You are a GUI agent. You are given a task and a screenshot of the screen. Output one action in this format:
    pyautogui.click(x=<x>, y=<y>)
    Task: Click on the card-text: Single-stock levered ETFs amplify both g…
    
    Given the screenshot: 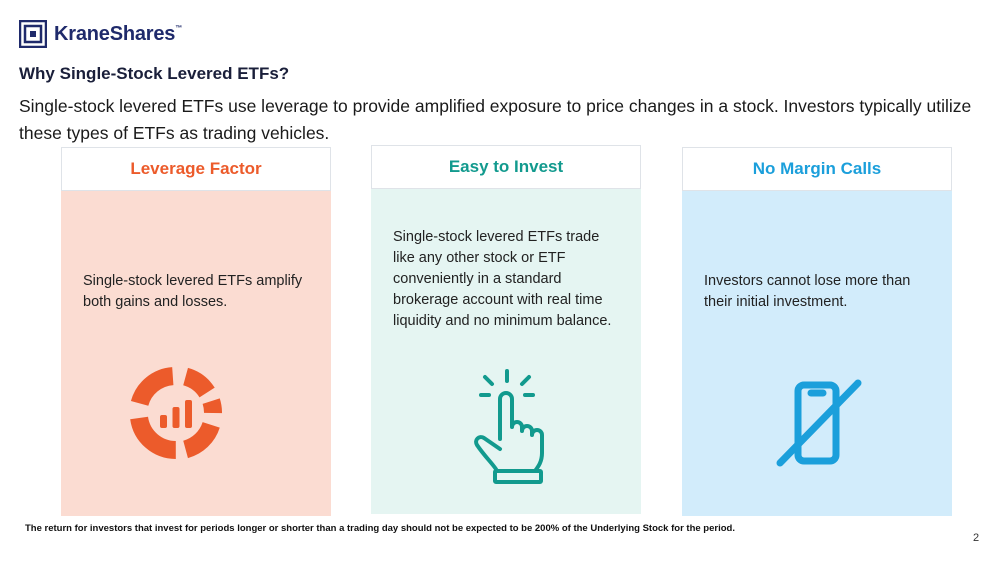 What is the action you would take?
    pyautogui.click(x=193, y=291)
    